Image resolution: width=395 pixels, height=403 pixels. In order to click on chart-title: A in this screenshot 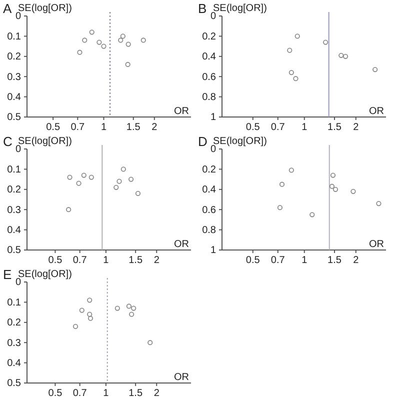, I will do `click(7, 8)`.